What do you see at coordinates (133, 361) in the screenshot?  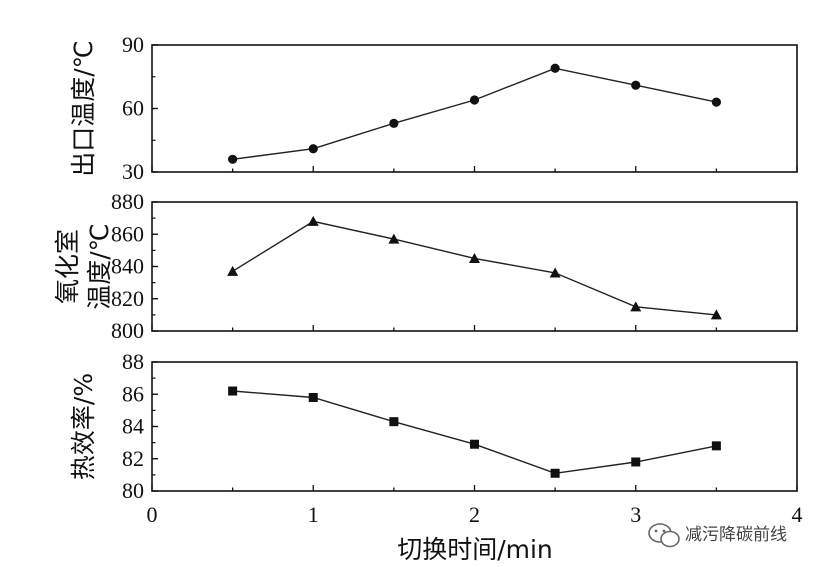 I see `y-tick-label: 88` at bounding box center [133, 361].